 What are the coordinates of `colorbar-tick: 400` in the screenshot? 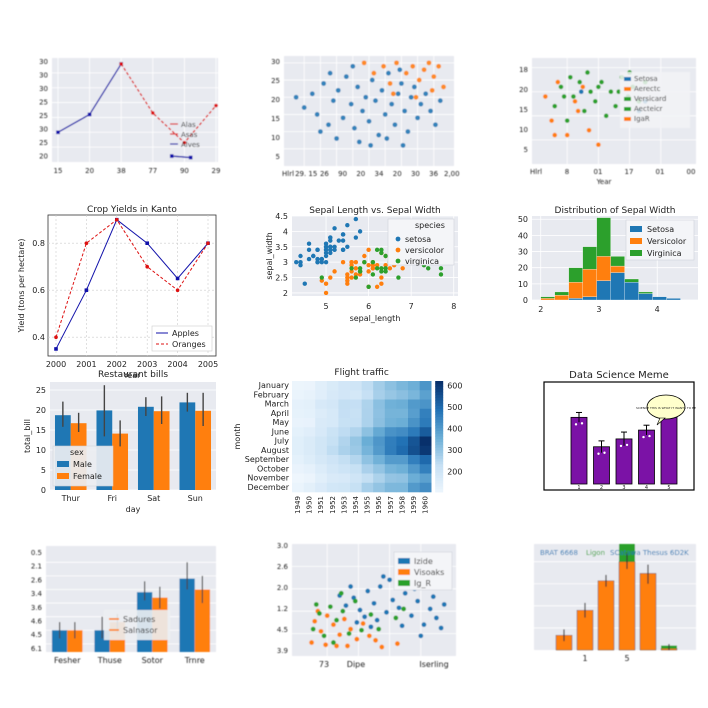 It's located at (454, 429).